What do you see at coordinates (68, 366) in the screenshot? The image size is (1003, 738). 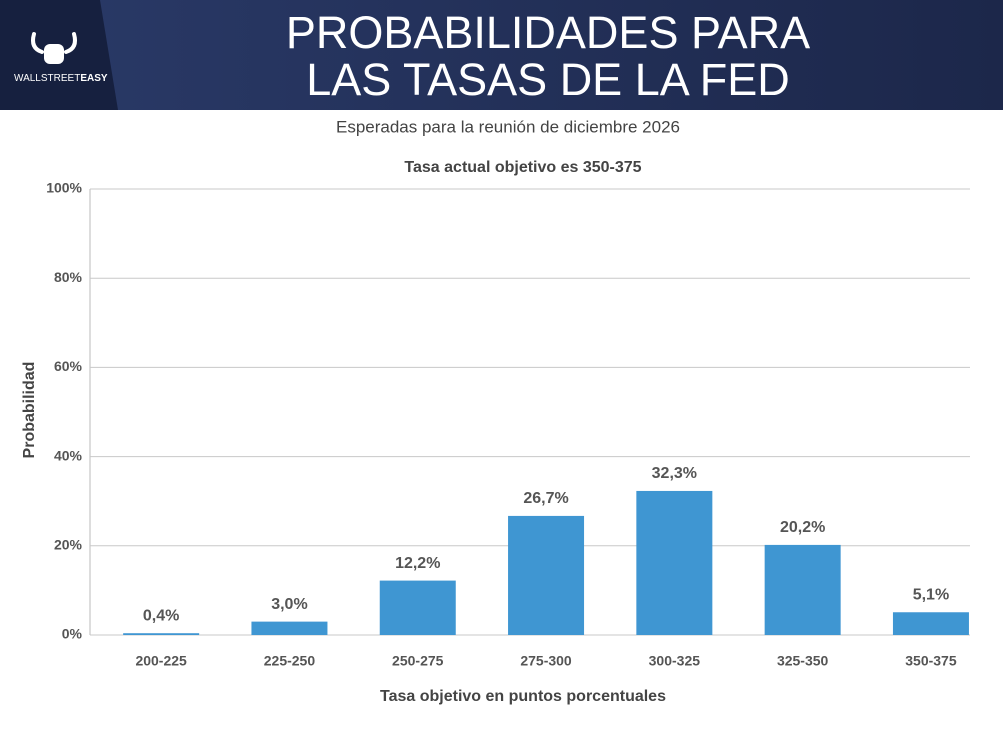 I see `y-tick-label: 60%` at bounding box center [68, 366].